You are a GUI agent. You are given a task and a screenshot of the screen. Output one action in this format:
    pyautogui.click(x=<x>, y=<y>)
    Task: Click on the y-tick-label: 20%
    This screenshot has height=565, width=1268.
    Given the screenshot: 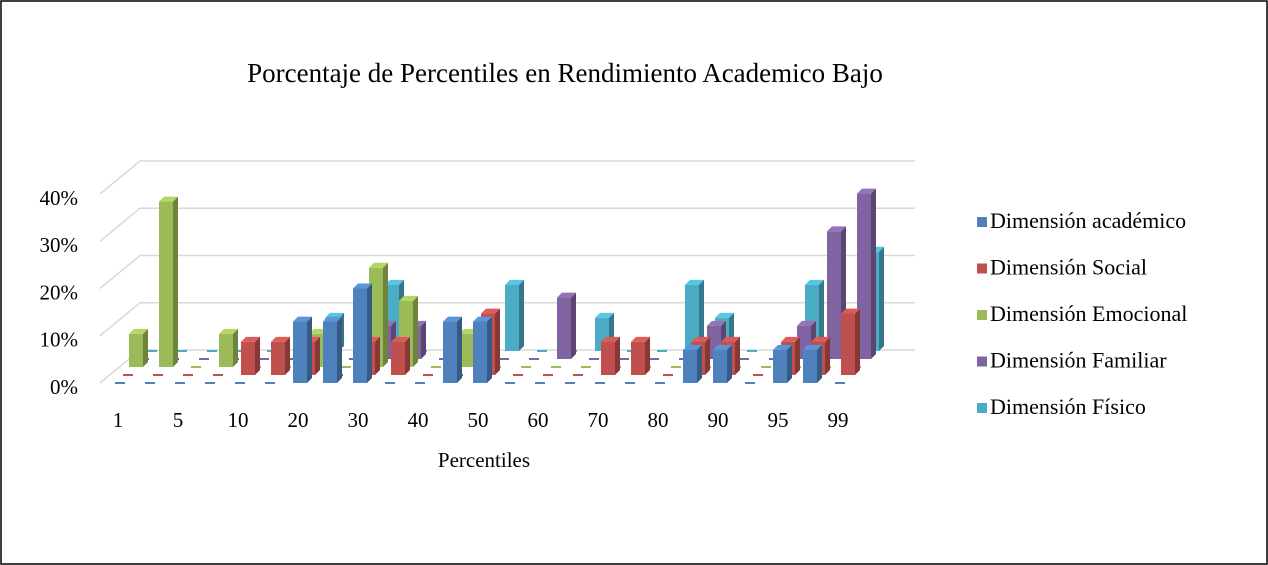 What is the action you would take?
    pyautogui.click(x=59, y=292)
    